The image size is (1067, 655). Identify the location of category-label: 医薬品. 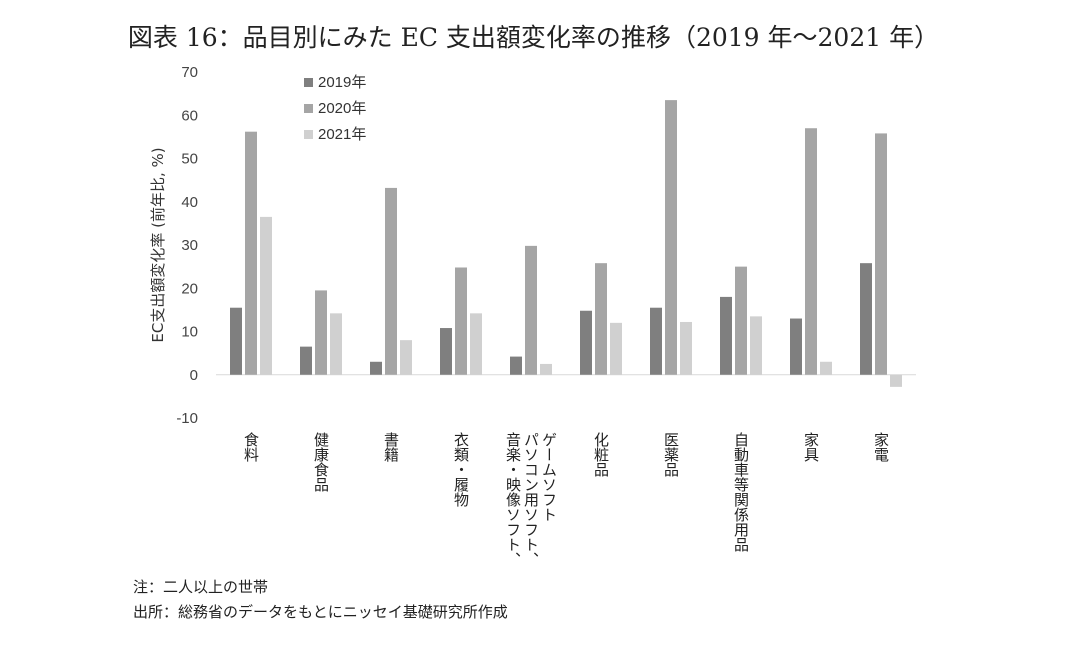
(671, 454).